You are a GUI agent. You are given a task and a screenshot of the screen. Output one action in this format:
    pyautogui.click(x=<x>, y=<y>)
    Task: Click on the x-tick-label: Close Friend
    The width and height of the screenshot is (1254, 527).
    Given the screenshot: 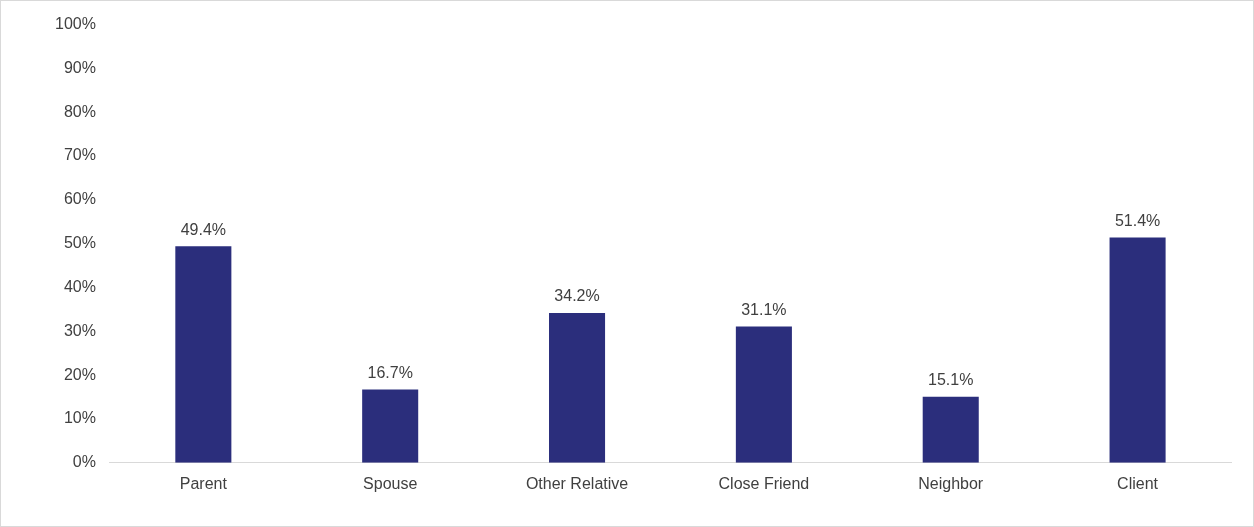 What is the action you would take?
    pyautogui.click(x=764, y=483)
    